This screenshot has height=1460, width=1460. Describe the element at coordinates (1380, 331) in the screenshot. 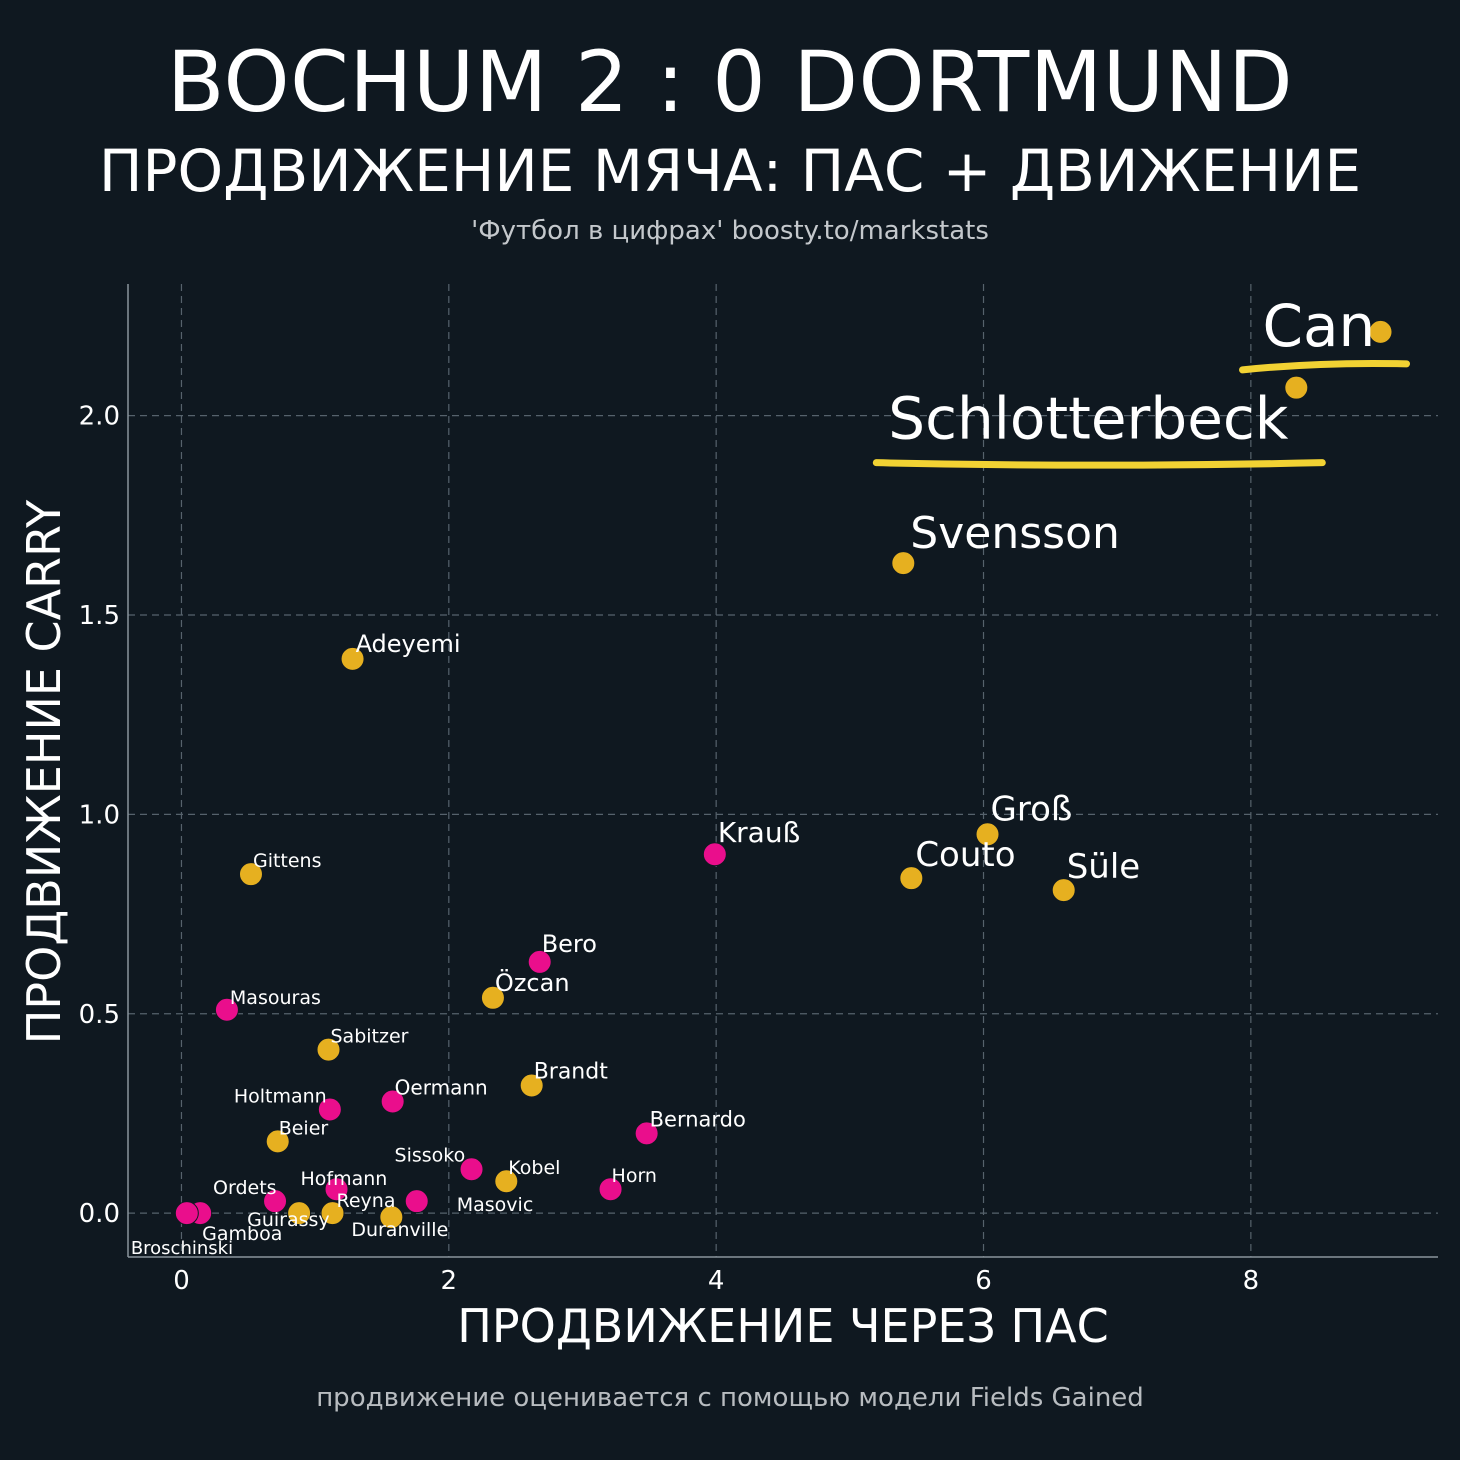

I see `point-can` at that location.